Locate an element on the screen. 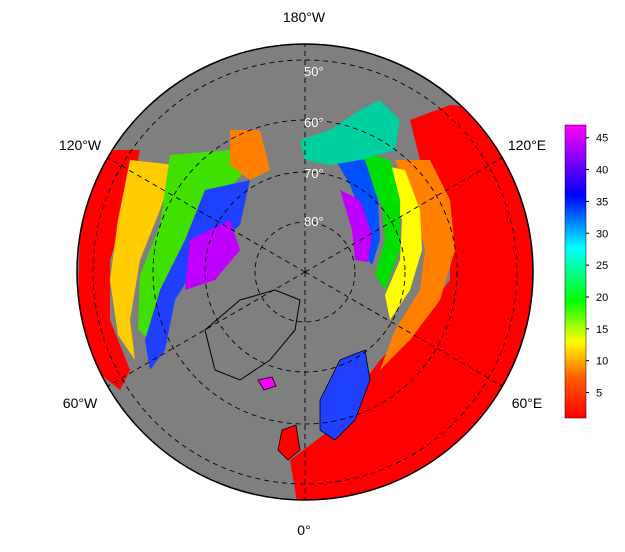 This screenshot has width=625, height=552. lat-label-70: 70° is located at coordinates (314, 173).